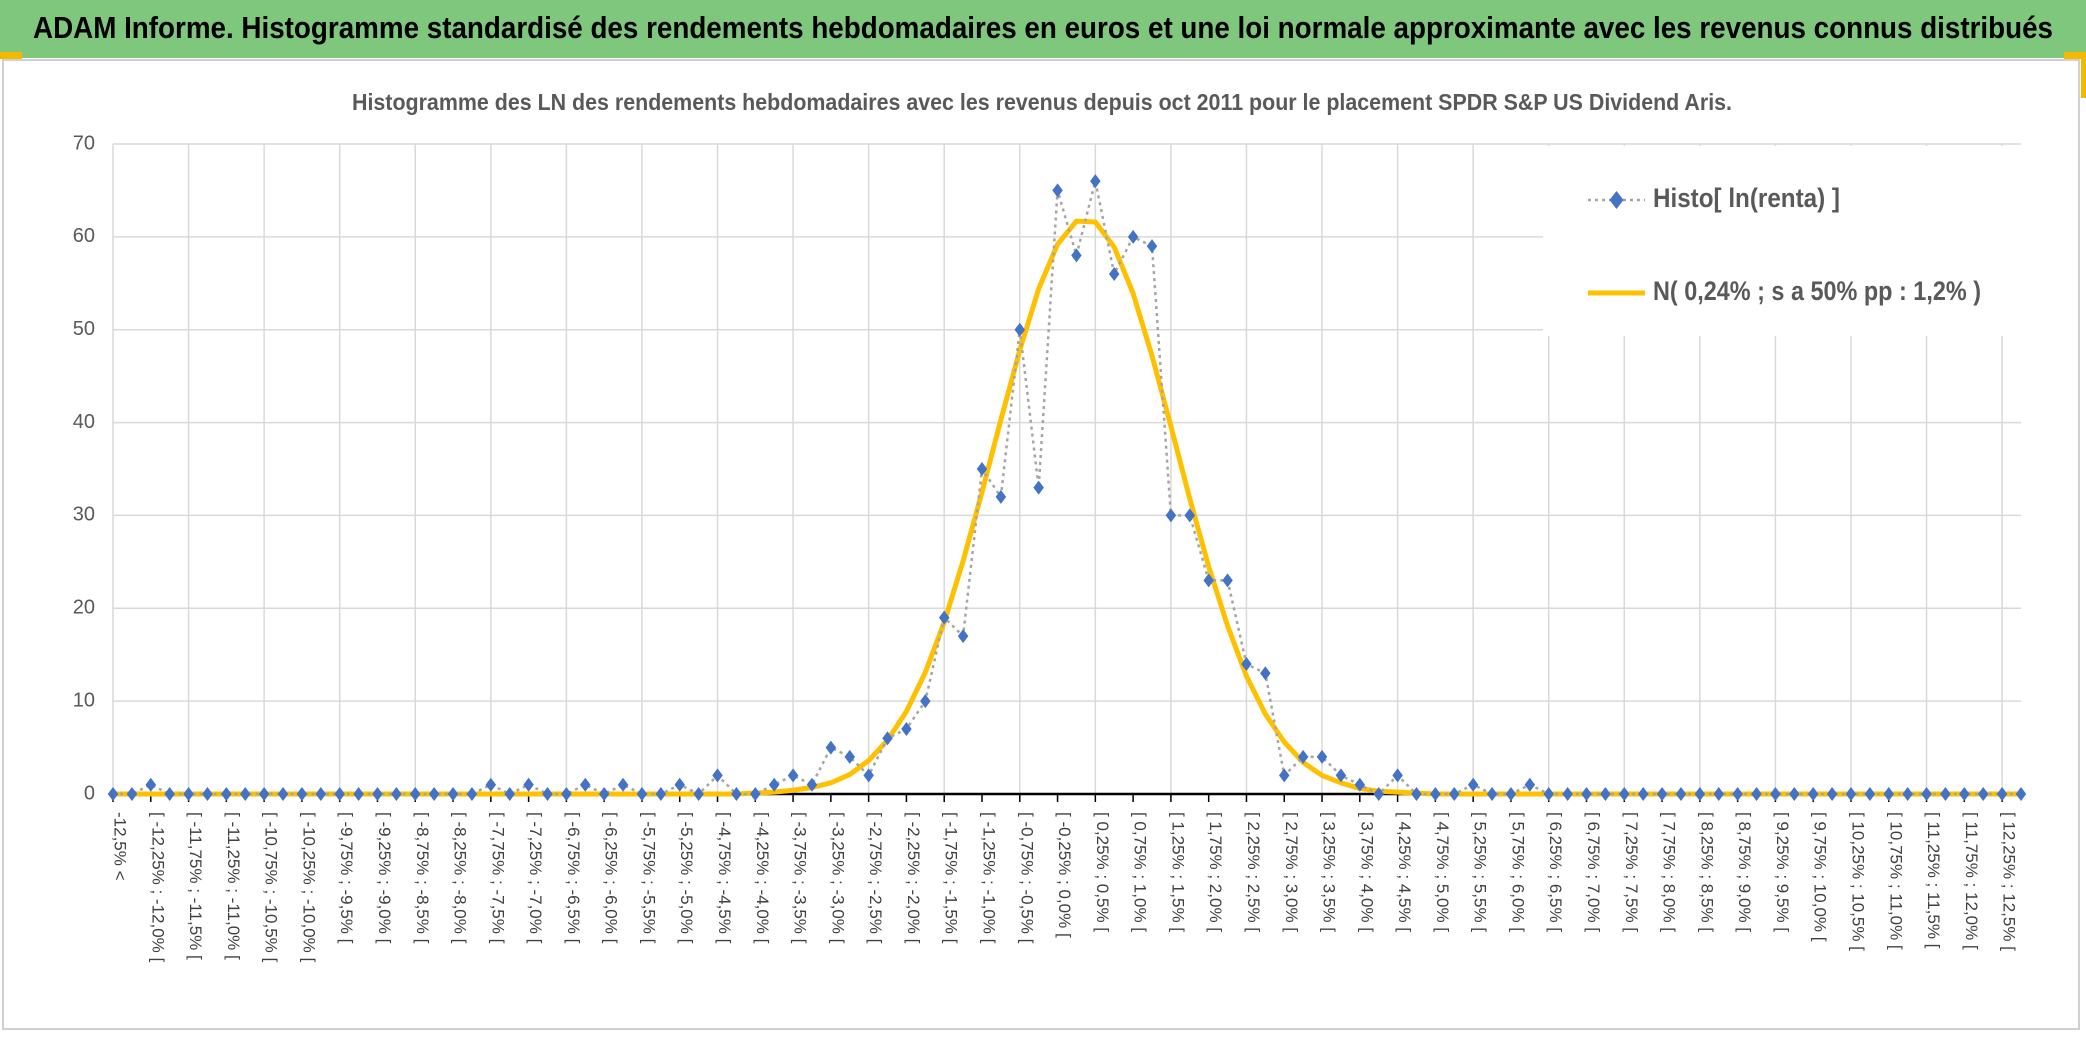  I want to click on x-tick-label: [ -11,25% ; -11,0% [, so click(233, 886).